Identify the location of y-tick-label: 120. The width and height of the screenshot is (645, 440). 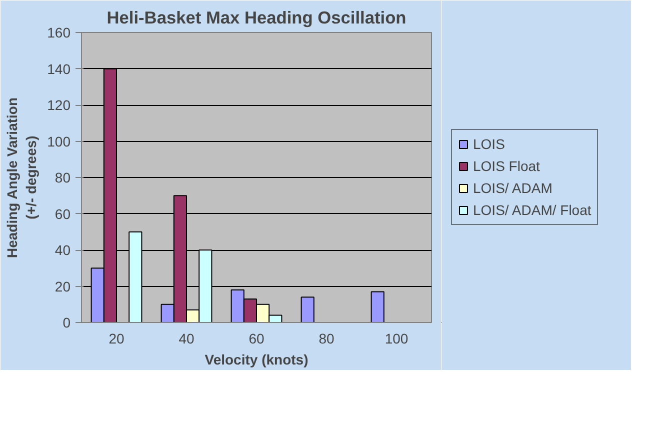
(59, 105).